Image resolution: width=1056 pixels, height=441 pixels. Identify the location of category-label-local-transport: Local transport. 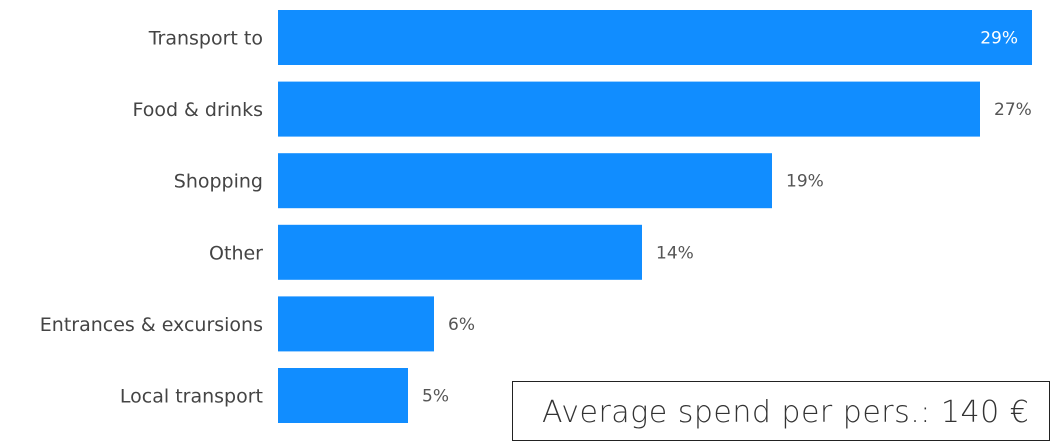
(191, 397).